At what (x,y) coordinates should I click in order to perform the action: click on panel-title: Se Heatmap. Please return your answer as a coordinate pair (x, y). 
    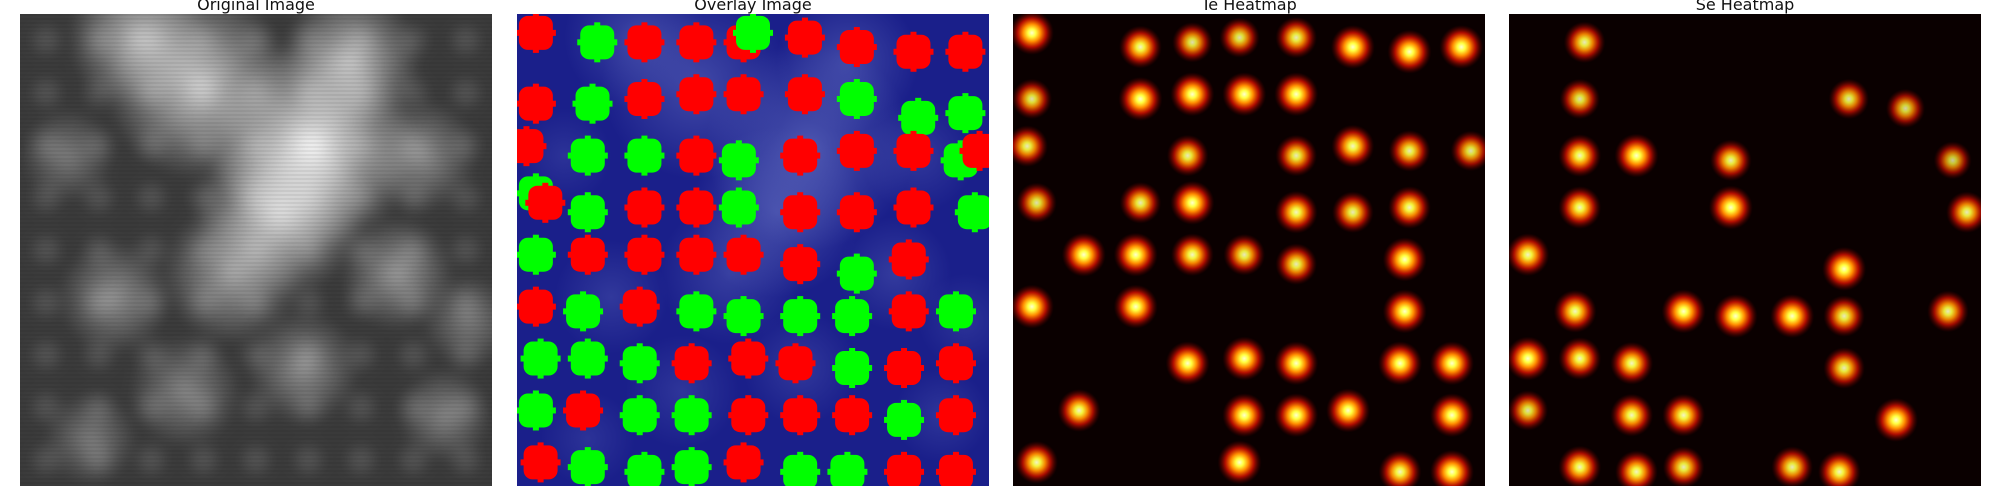
    Looking at the image, I should click on (1745, 7).